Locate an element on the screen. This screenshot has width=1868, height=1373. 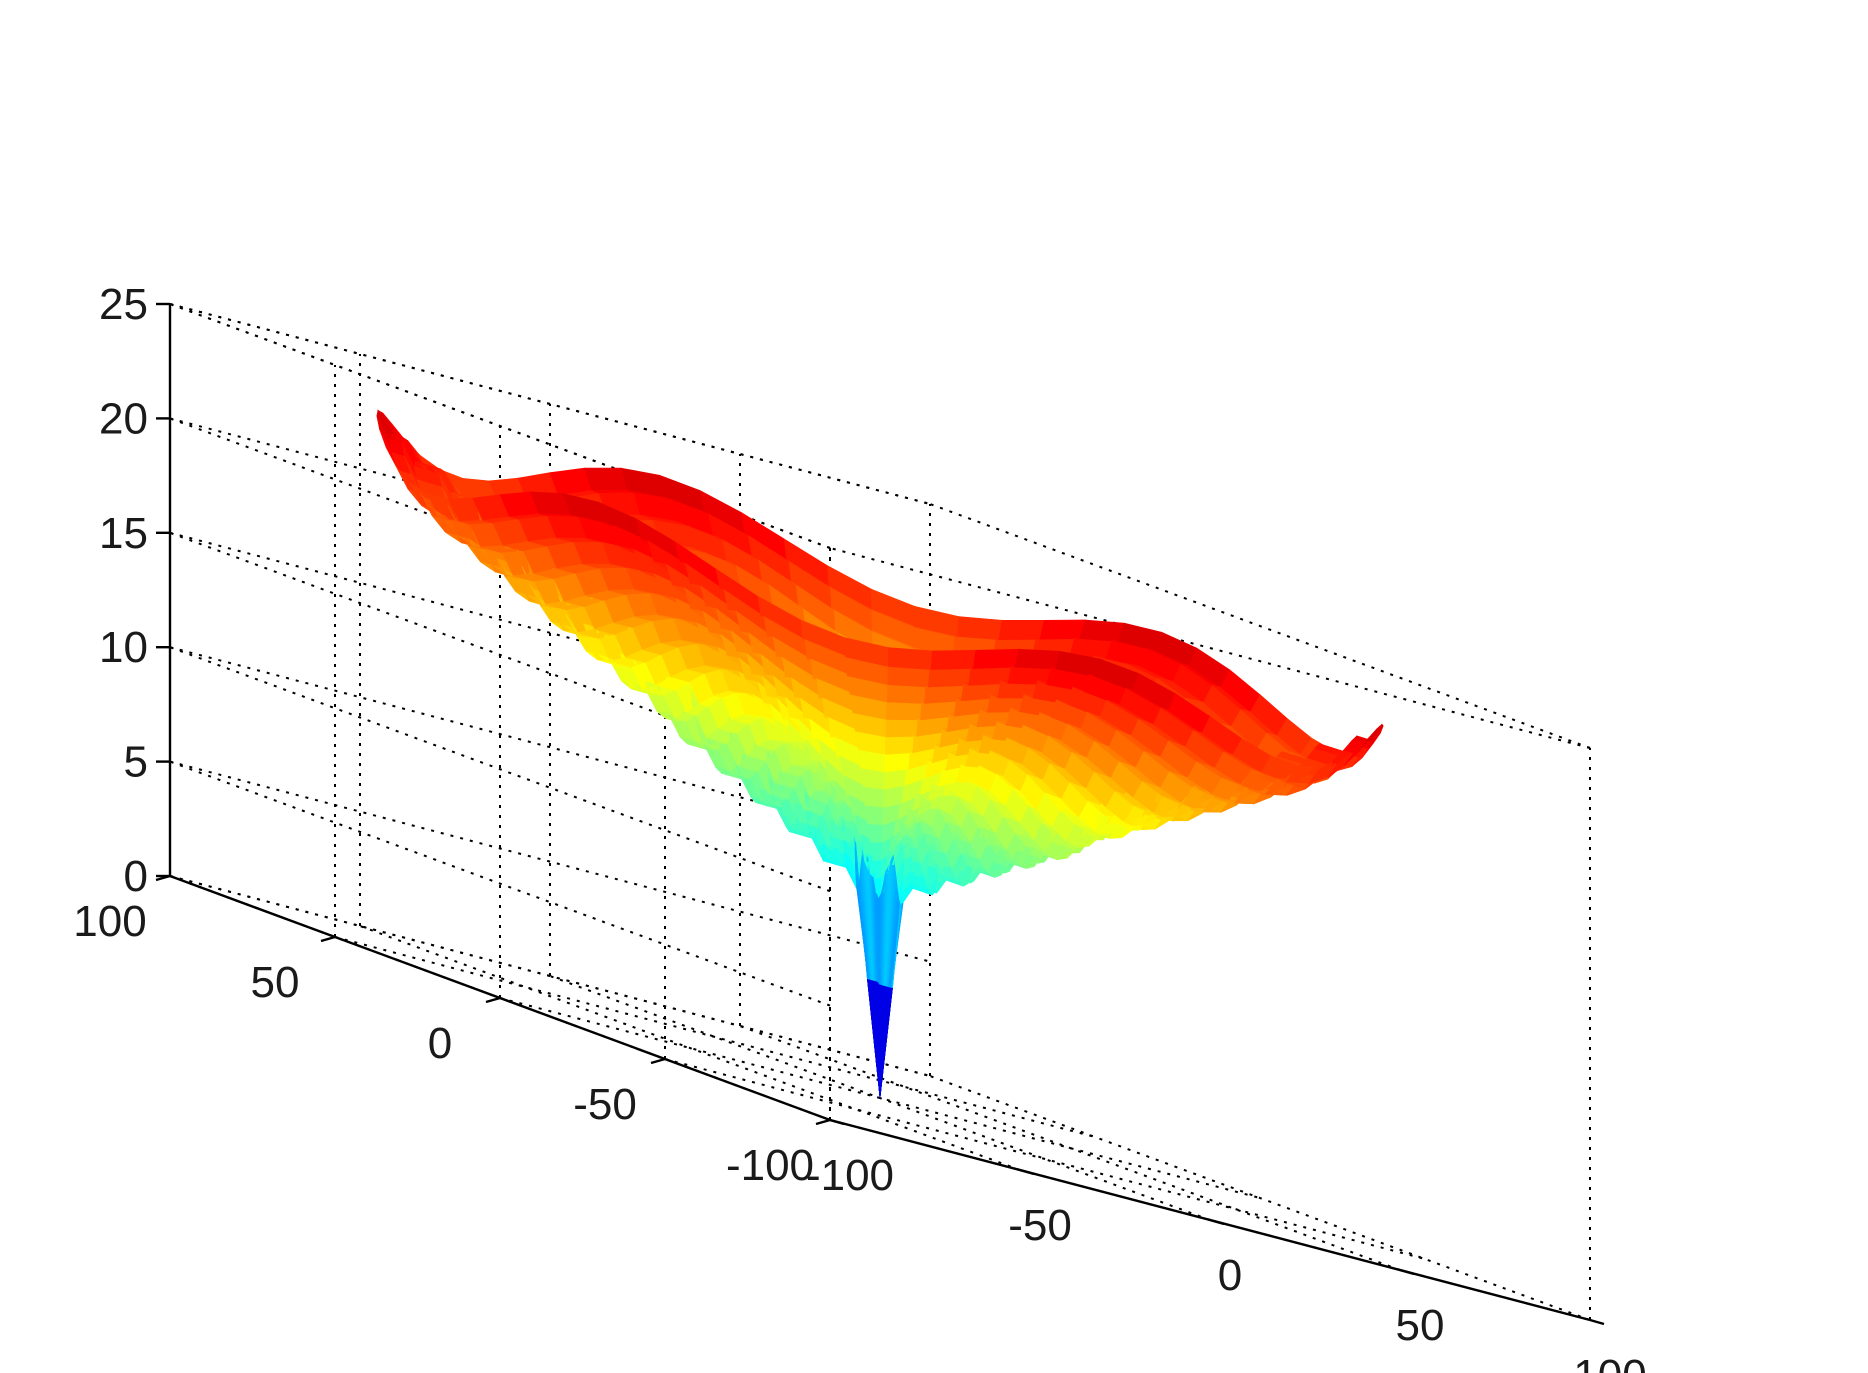
x-tick-label: -50 is located at coordinates (1040, 1225).